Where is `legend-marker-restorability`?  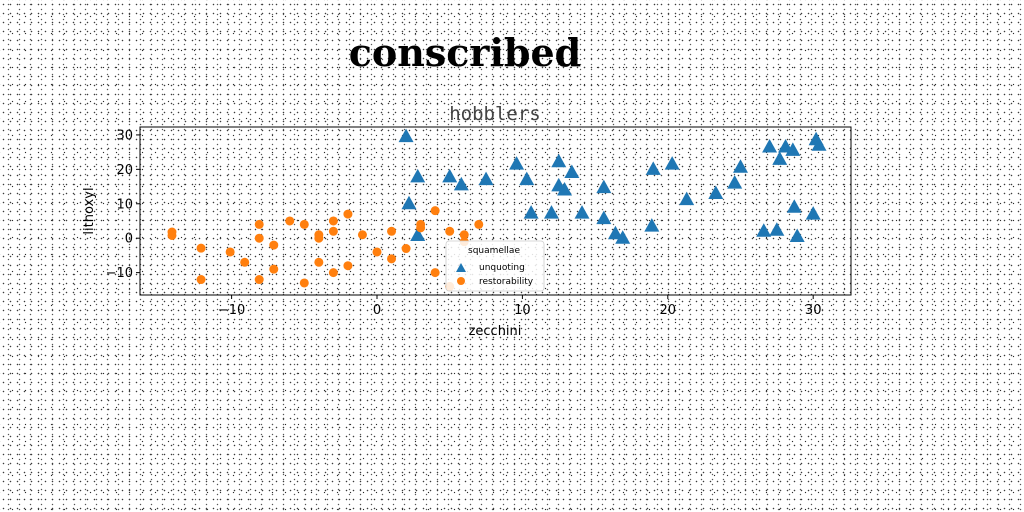 legend-marker-restorability is located at coordinates (461, 281).